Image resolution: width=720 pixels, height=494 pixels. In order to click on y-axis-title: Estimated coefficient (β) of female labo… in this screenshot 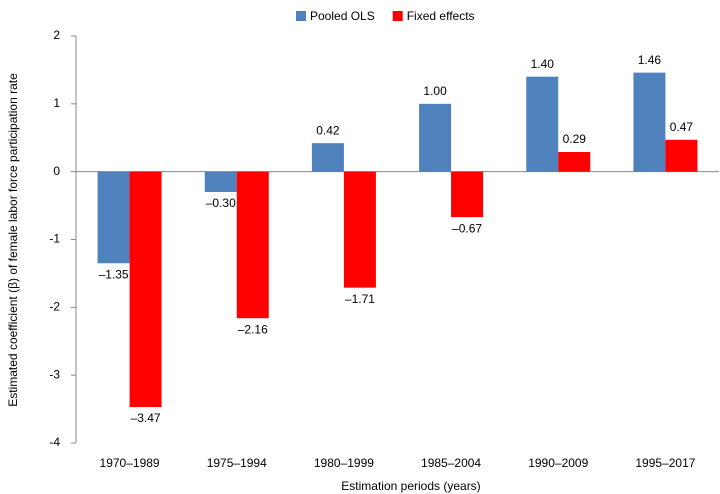, I will do `click(13, 240)`.